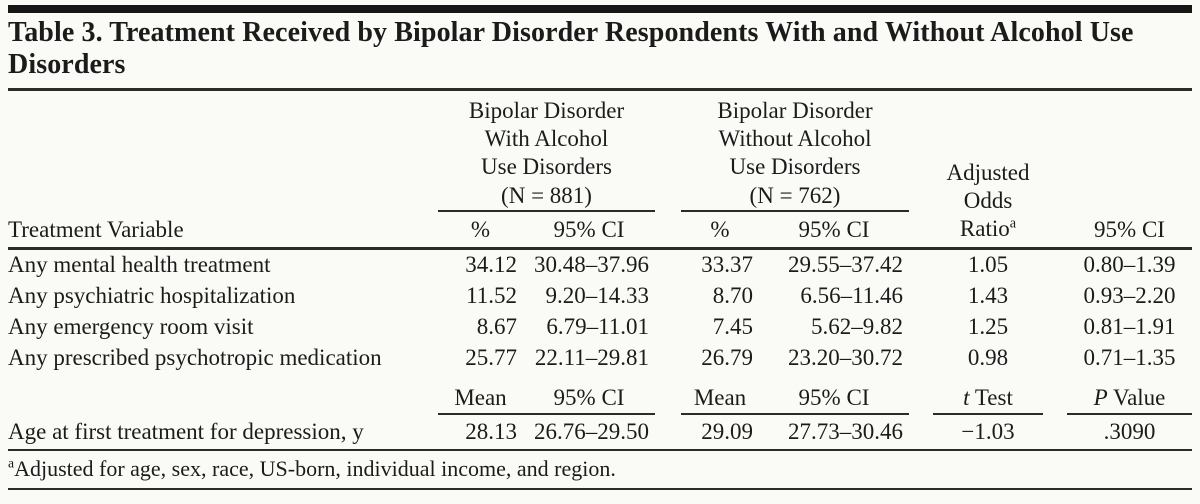 Image resolution: width=1200 pixels, height=504 pixels. What do you see at coordinates (845, 357) in the screenshot?
I see `ci-without-aud: 23.20–30.72` at bounding box center [845, 357].